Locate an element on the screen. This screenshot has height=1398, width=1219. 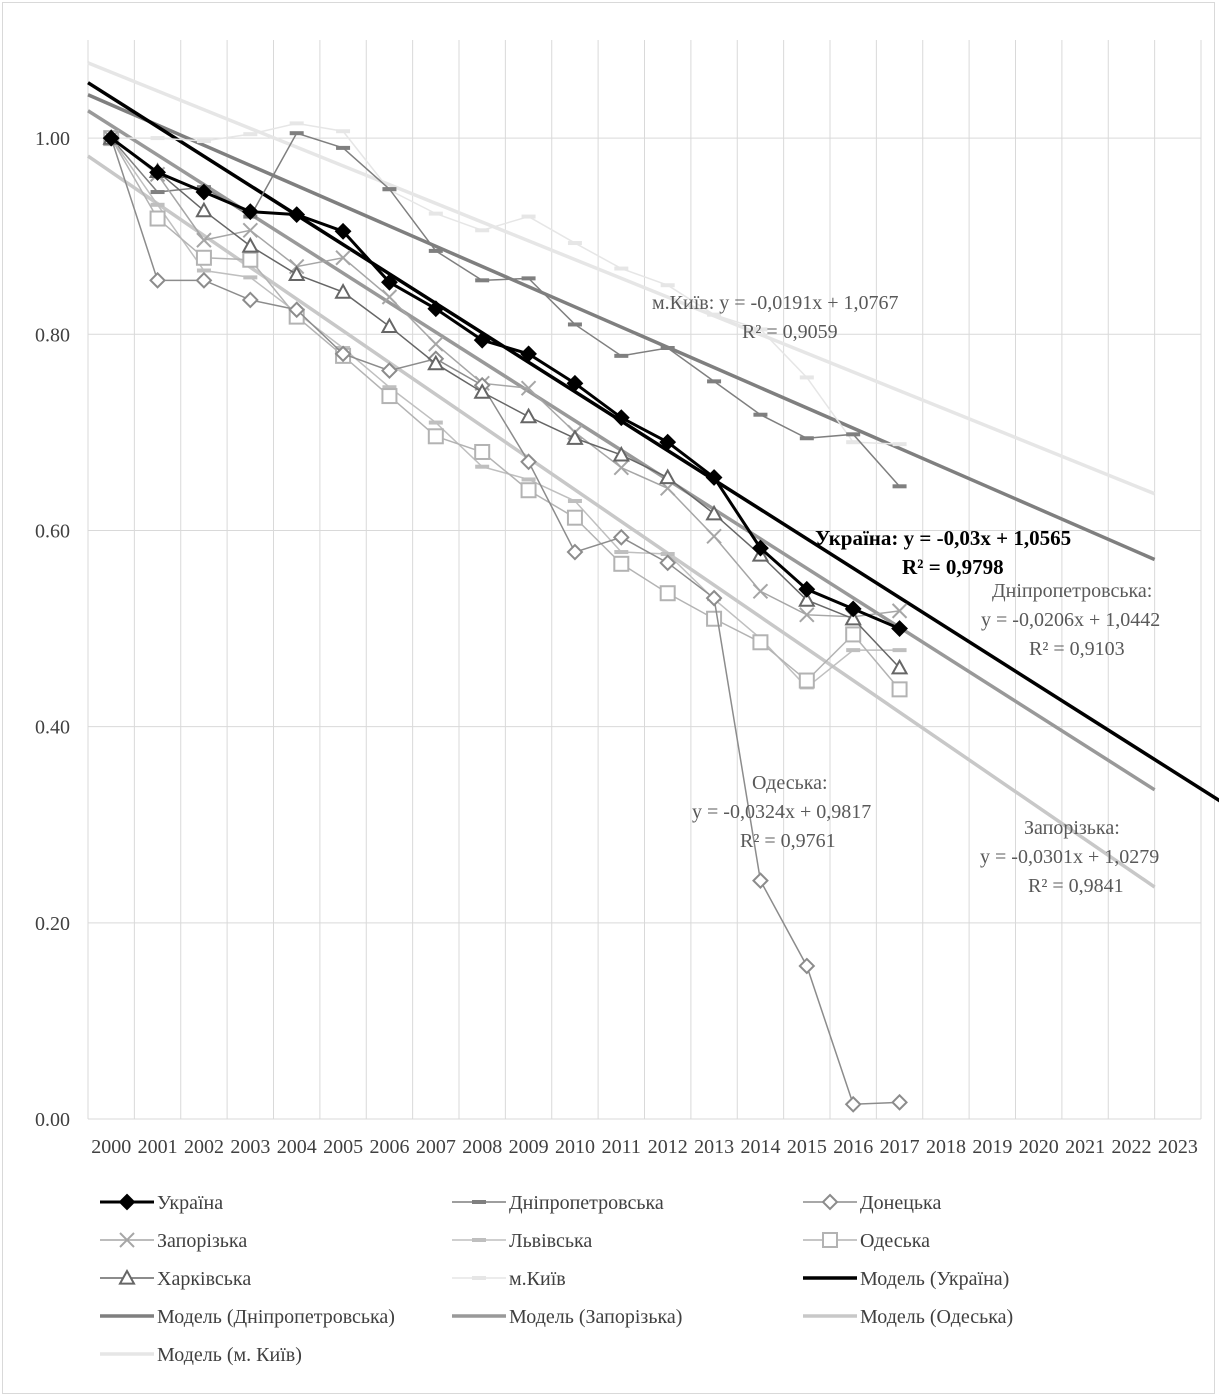
legend-entry: Модель (Одеська) is located at coordinates (908, 1317).